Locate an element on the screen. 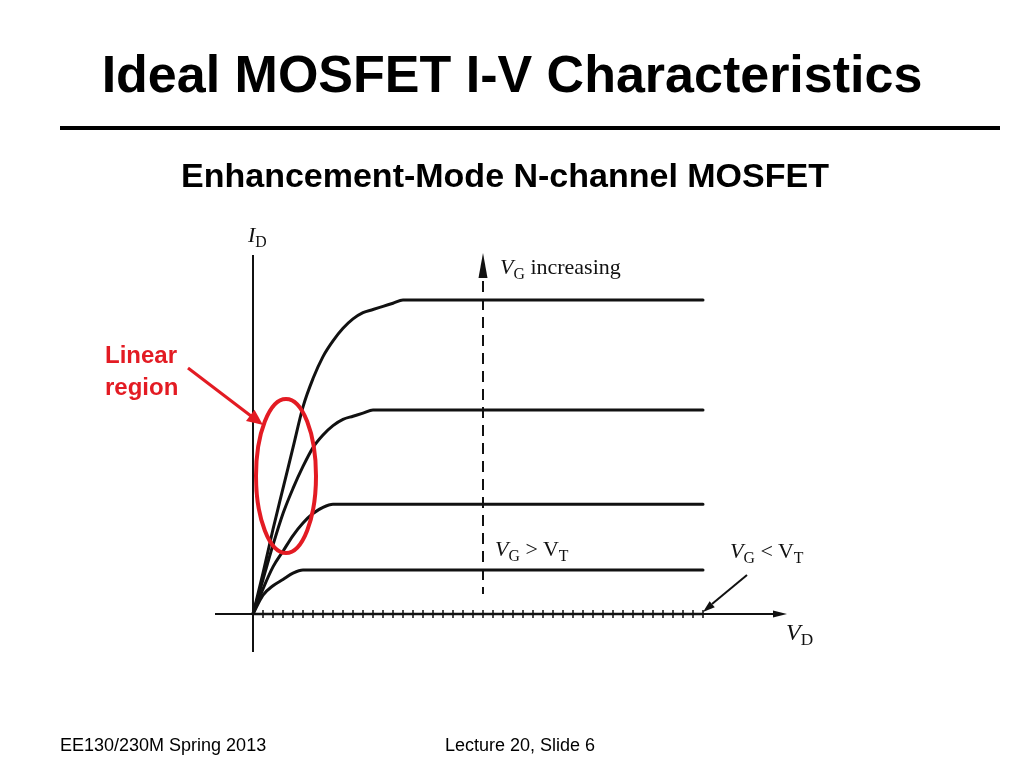  text: Lecture 20, Slide 6 is located at coordinates (520, 745).